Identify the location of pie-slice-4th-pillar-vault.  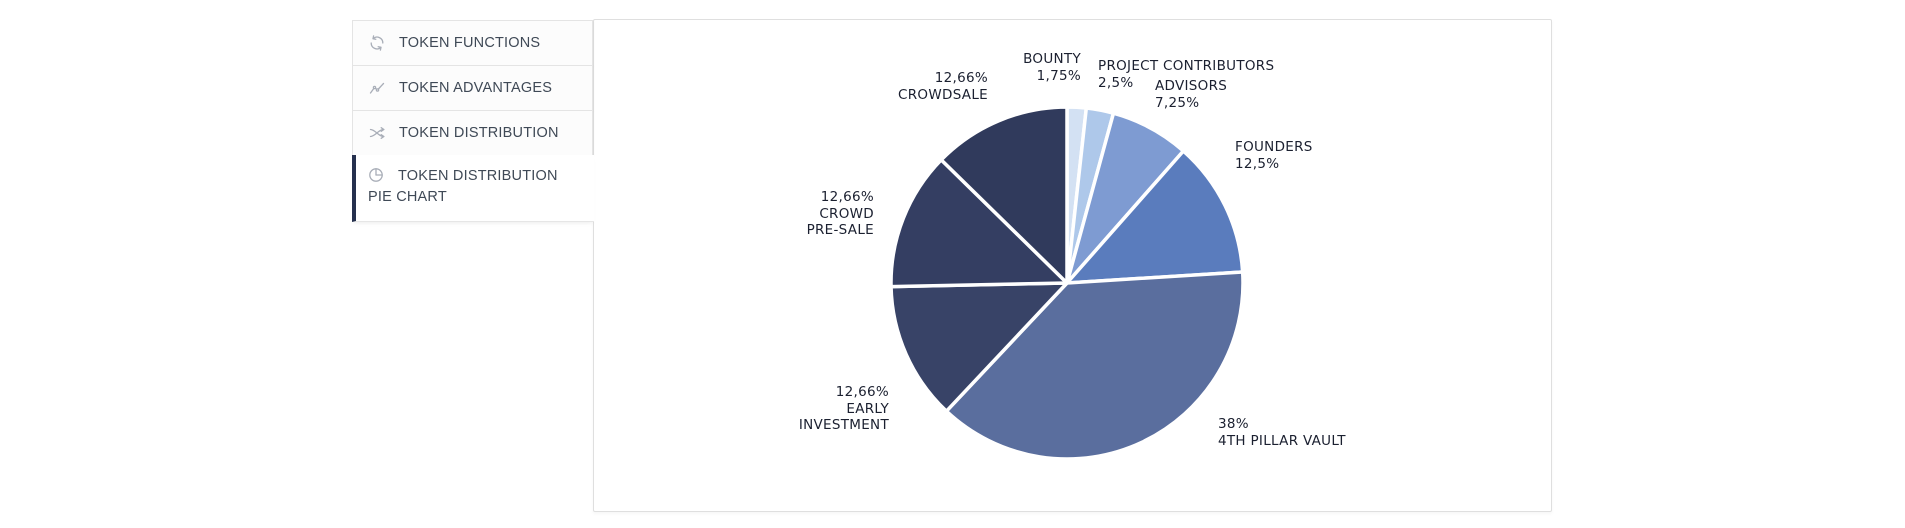
(1094, 365).